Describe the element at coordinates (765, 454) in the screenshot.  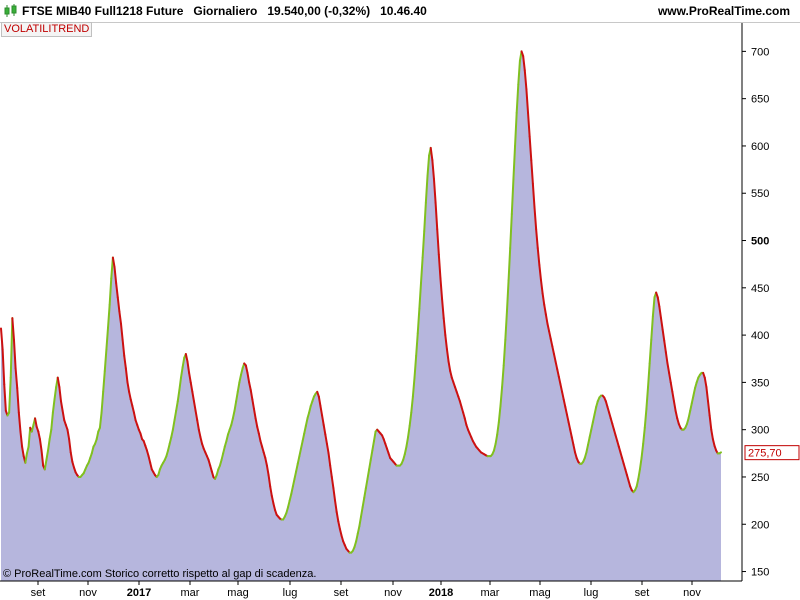
I see `last-value-label: 275,70` at that location.